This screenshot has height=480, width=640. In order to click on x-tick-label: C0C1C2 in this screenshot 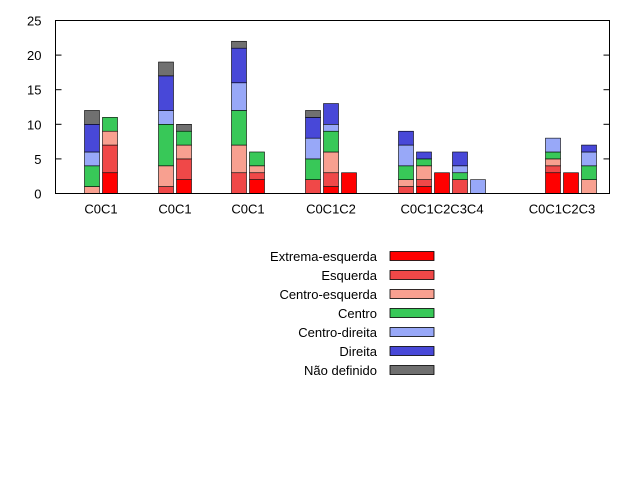, I will do `click(331, 209)`.